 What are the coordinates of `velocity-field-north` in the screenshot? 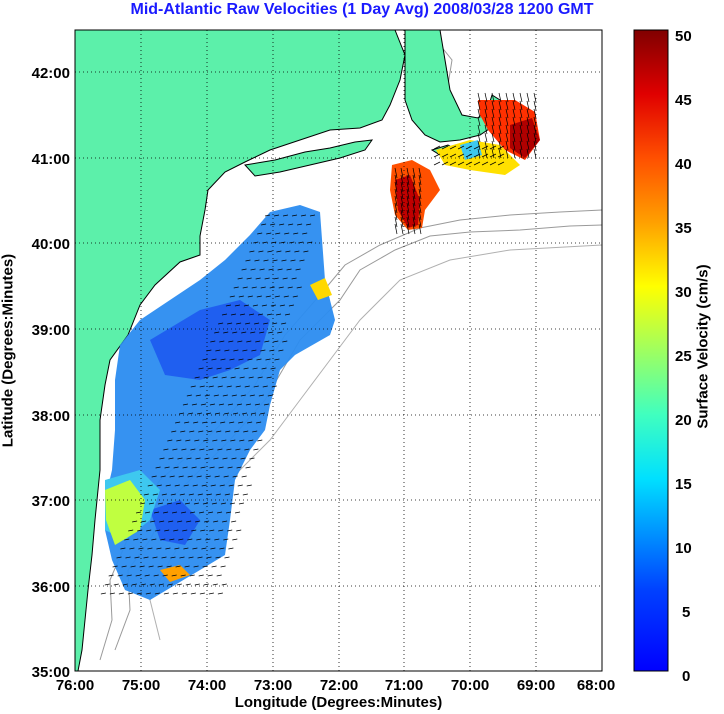 It's located at (525, 138).